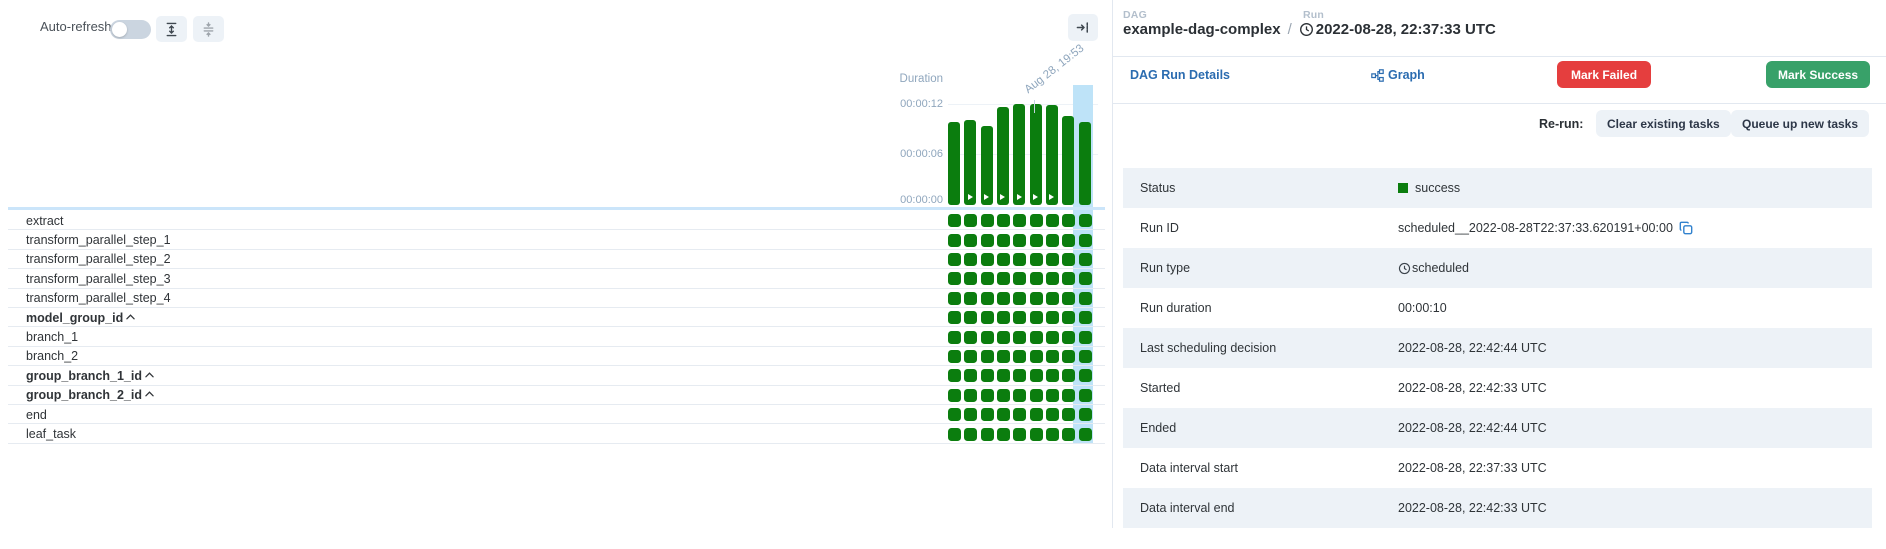 This screenshot has width=1886, height=549. What do you see at coordinates (556, 279) in the screenshot?
I see `task-row: transform_parallel_step_3` at bounding box center [556, 279].